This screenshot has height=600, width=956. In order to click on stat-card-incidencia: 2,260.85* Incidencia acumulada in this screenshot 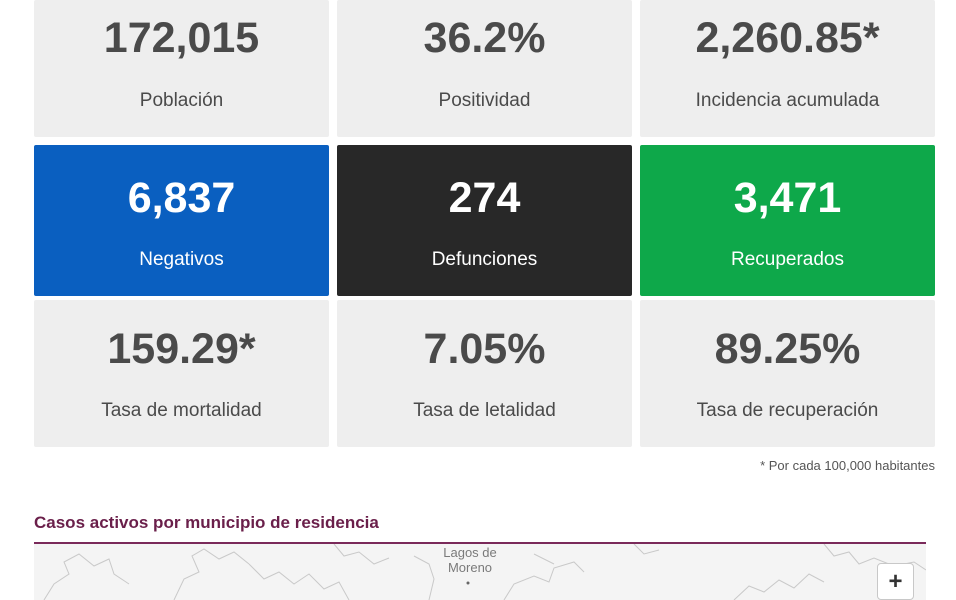, I will do `click(787, 68)`.